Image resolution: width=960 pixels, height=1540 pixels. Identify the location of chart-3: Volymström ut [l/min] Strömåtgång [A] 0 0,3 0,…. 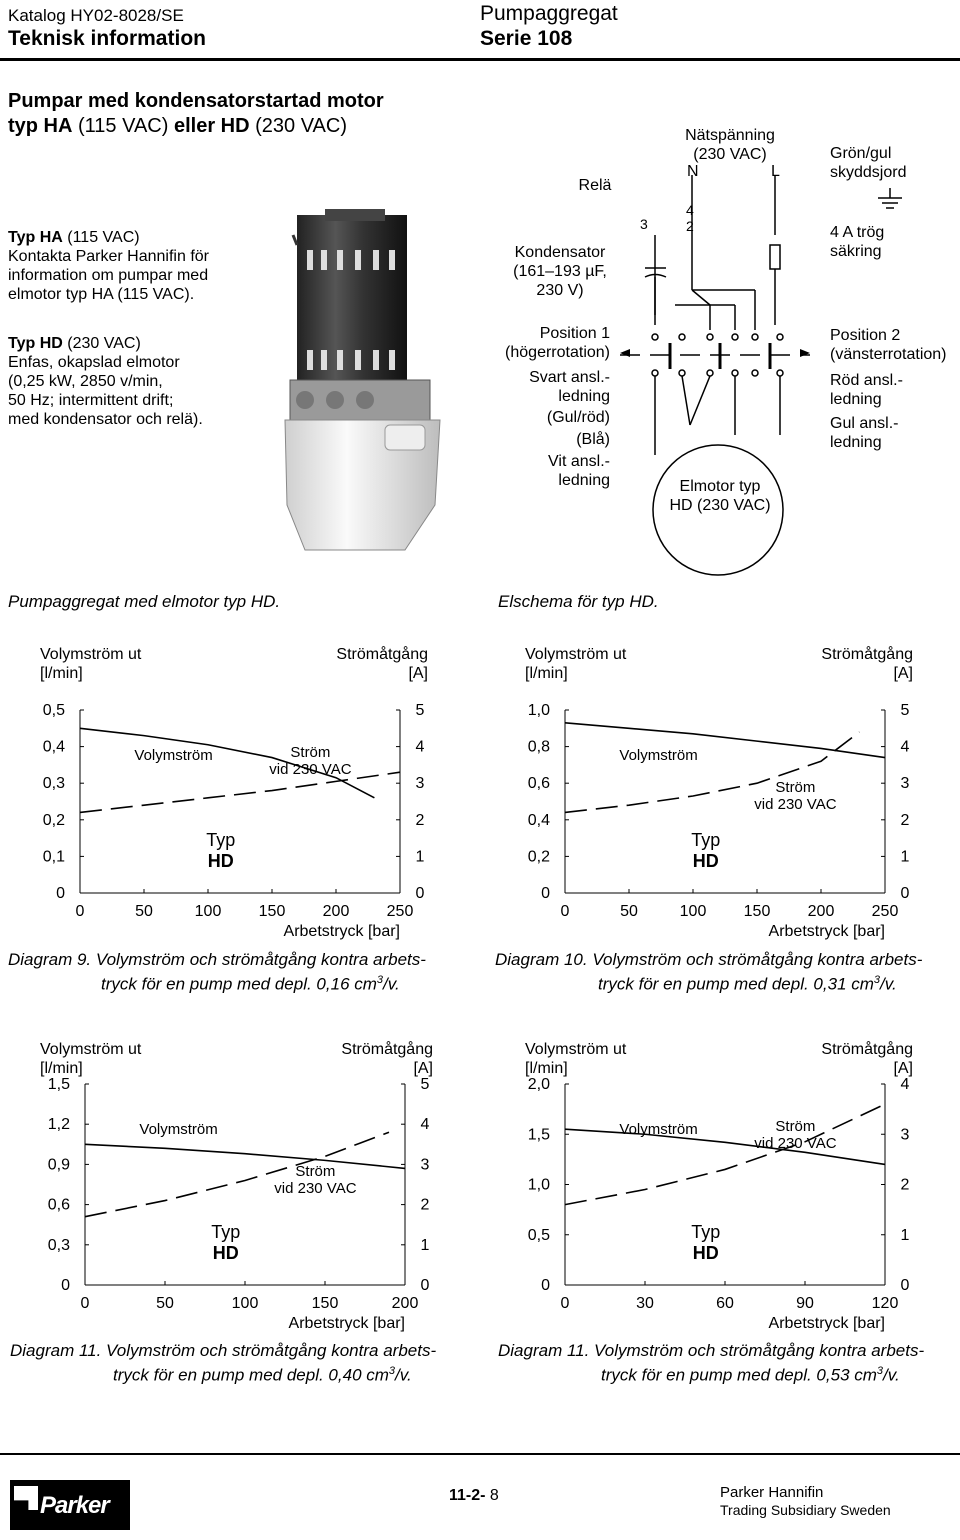
(236, 1186).